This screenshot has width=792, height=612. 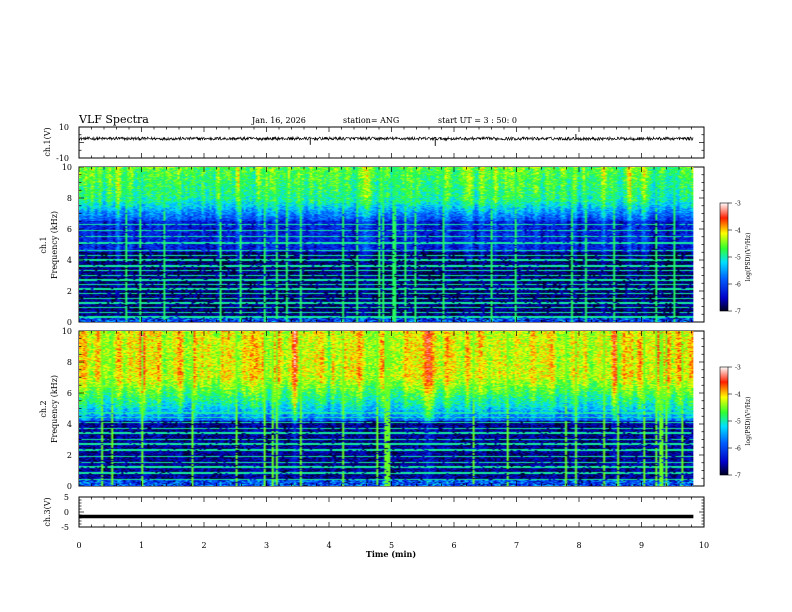 What do you see at coordinates (453, 545) in the screenshot?
I see `x-tick-label: 6` at bounding box center [453, 545].